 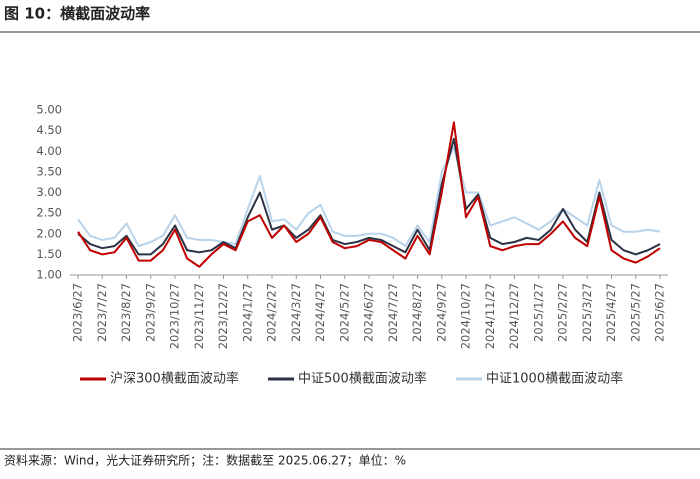 What do you see at coordinates (205, 460) in the screenshot?
I see `source: 资料来源：Wind，光大证券研究所；注：数据截至 2025.06.27；单位：%` at bounding box center [205, 460].